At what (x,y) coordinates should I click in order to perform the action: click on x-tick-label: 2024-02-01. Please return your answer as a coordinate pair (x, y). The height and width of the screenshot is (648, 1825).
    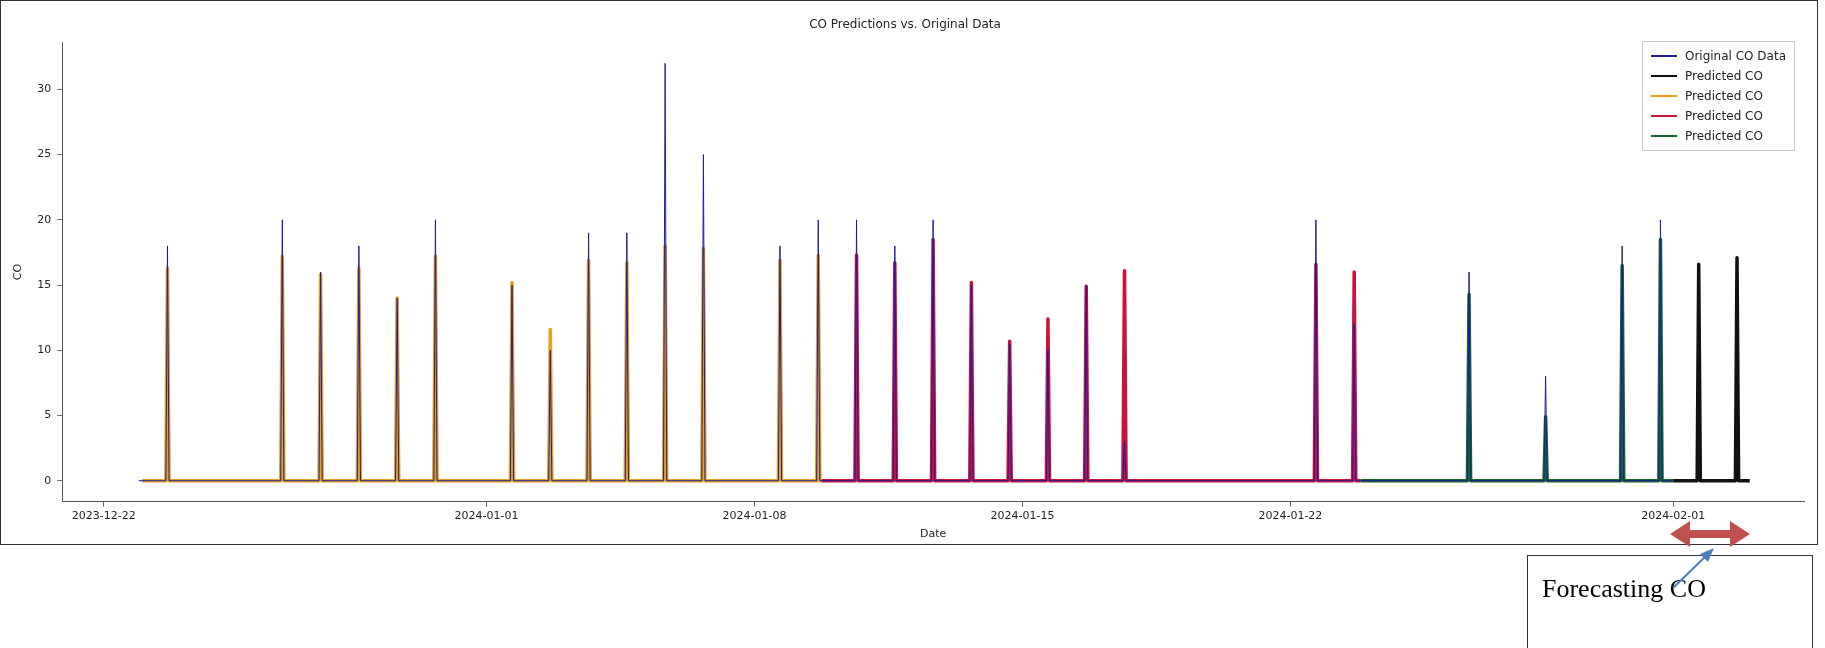
    Looking at the image, I should click on (1673, 516).